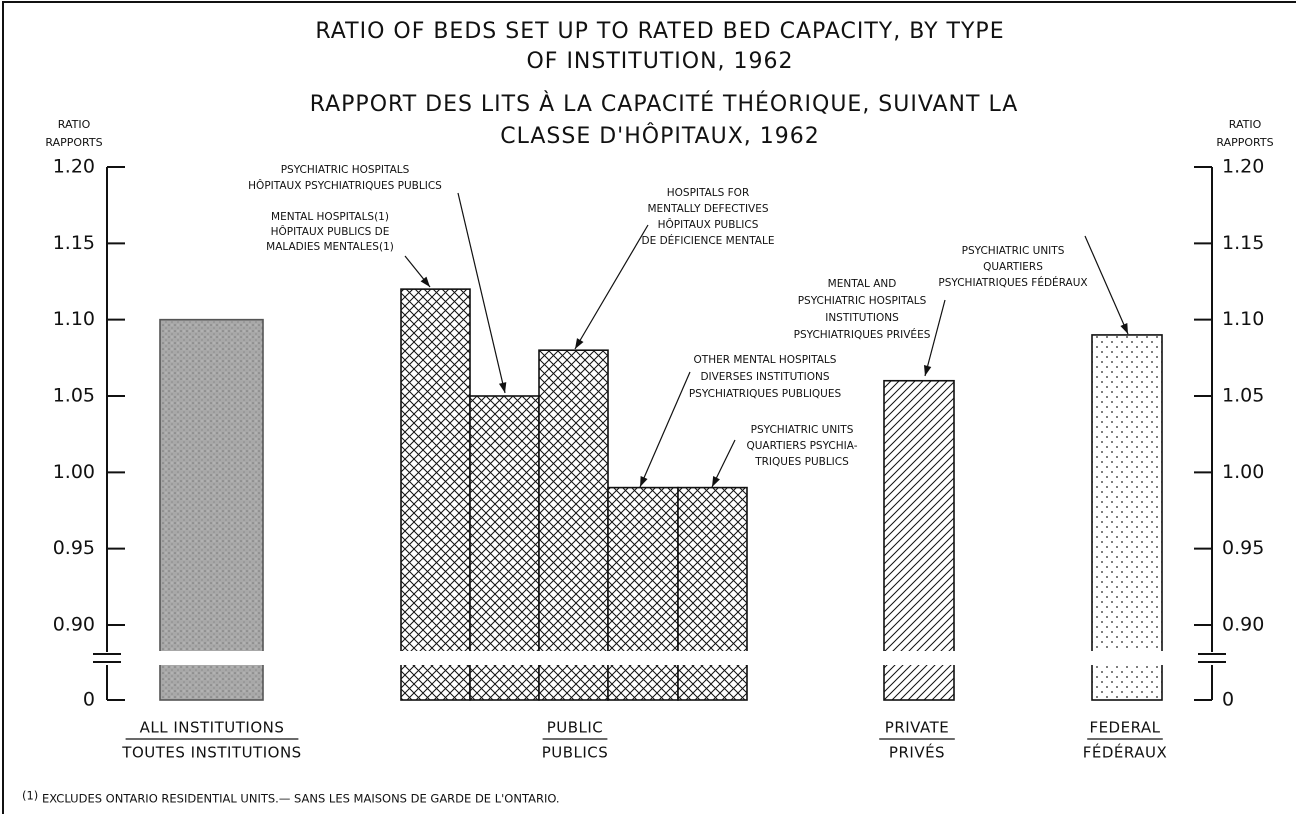 This screenshot has height=814, width=1296. I want to click on group-label: TOUTES INSTITUTIONS, so click(211, 753).